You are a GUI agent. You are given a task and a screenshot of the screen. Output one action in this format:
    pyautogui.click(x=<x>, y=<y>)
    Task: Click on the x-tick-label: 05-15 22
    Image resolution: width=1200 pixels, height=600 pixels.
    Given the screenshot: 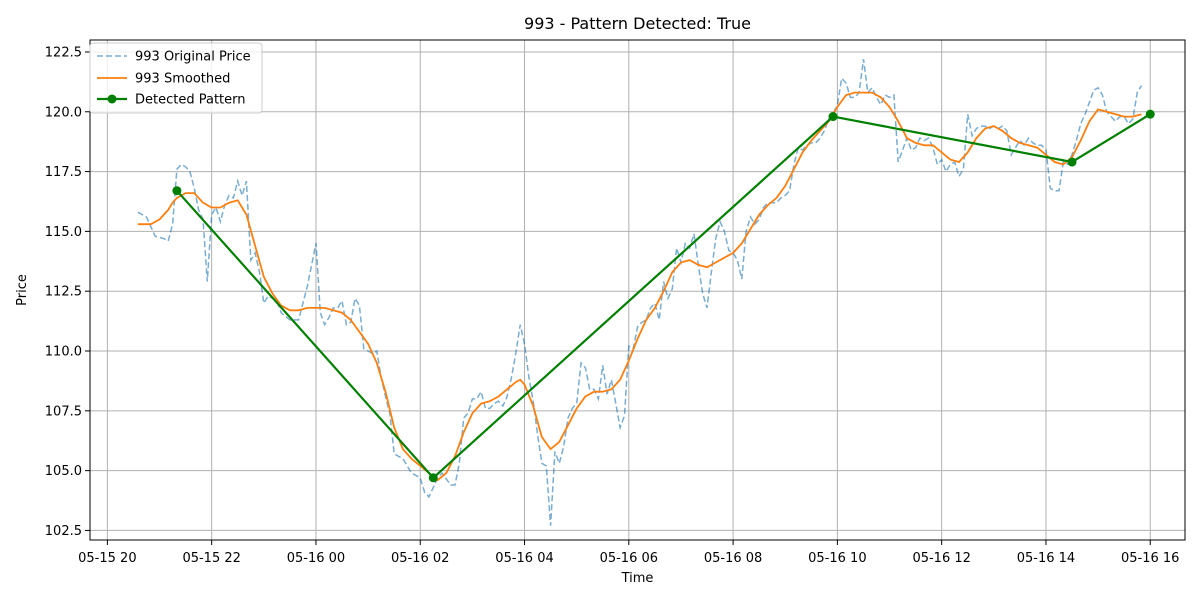 What is the action you would take?
    pyautogui.click(x=211, y=558)
    